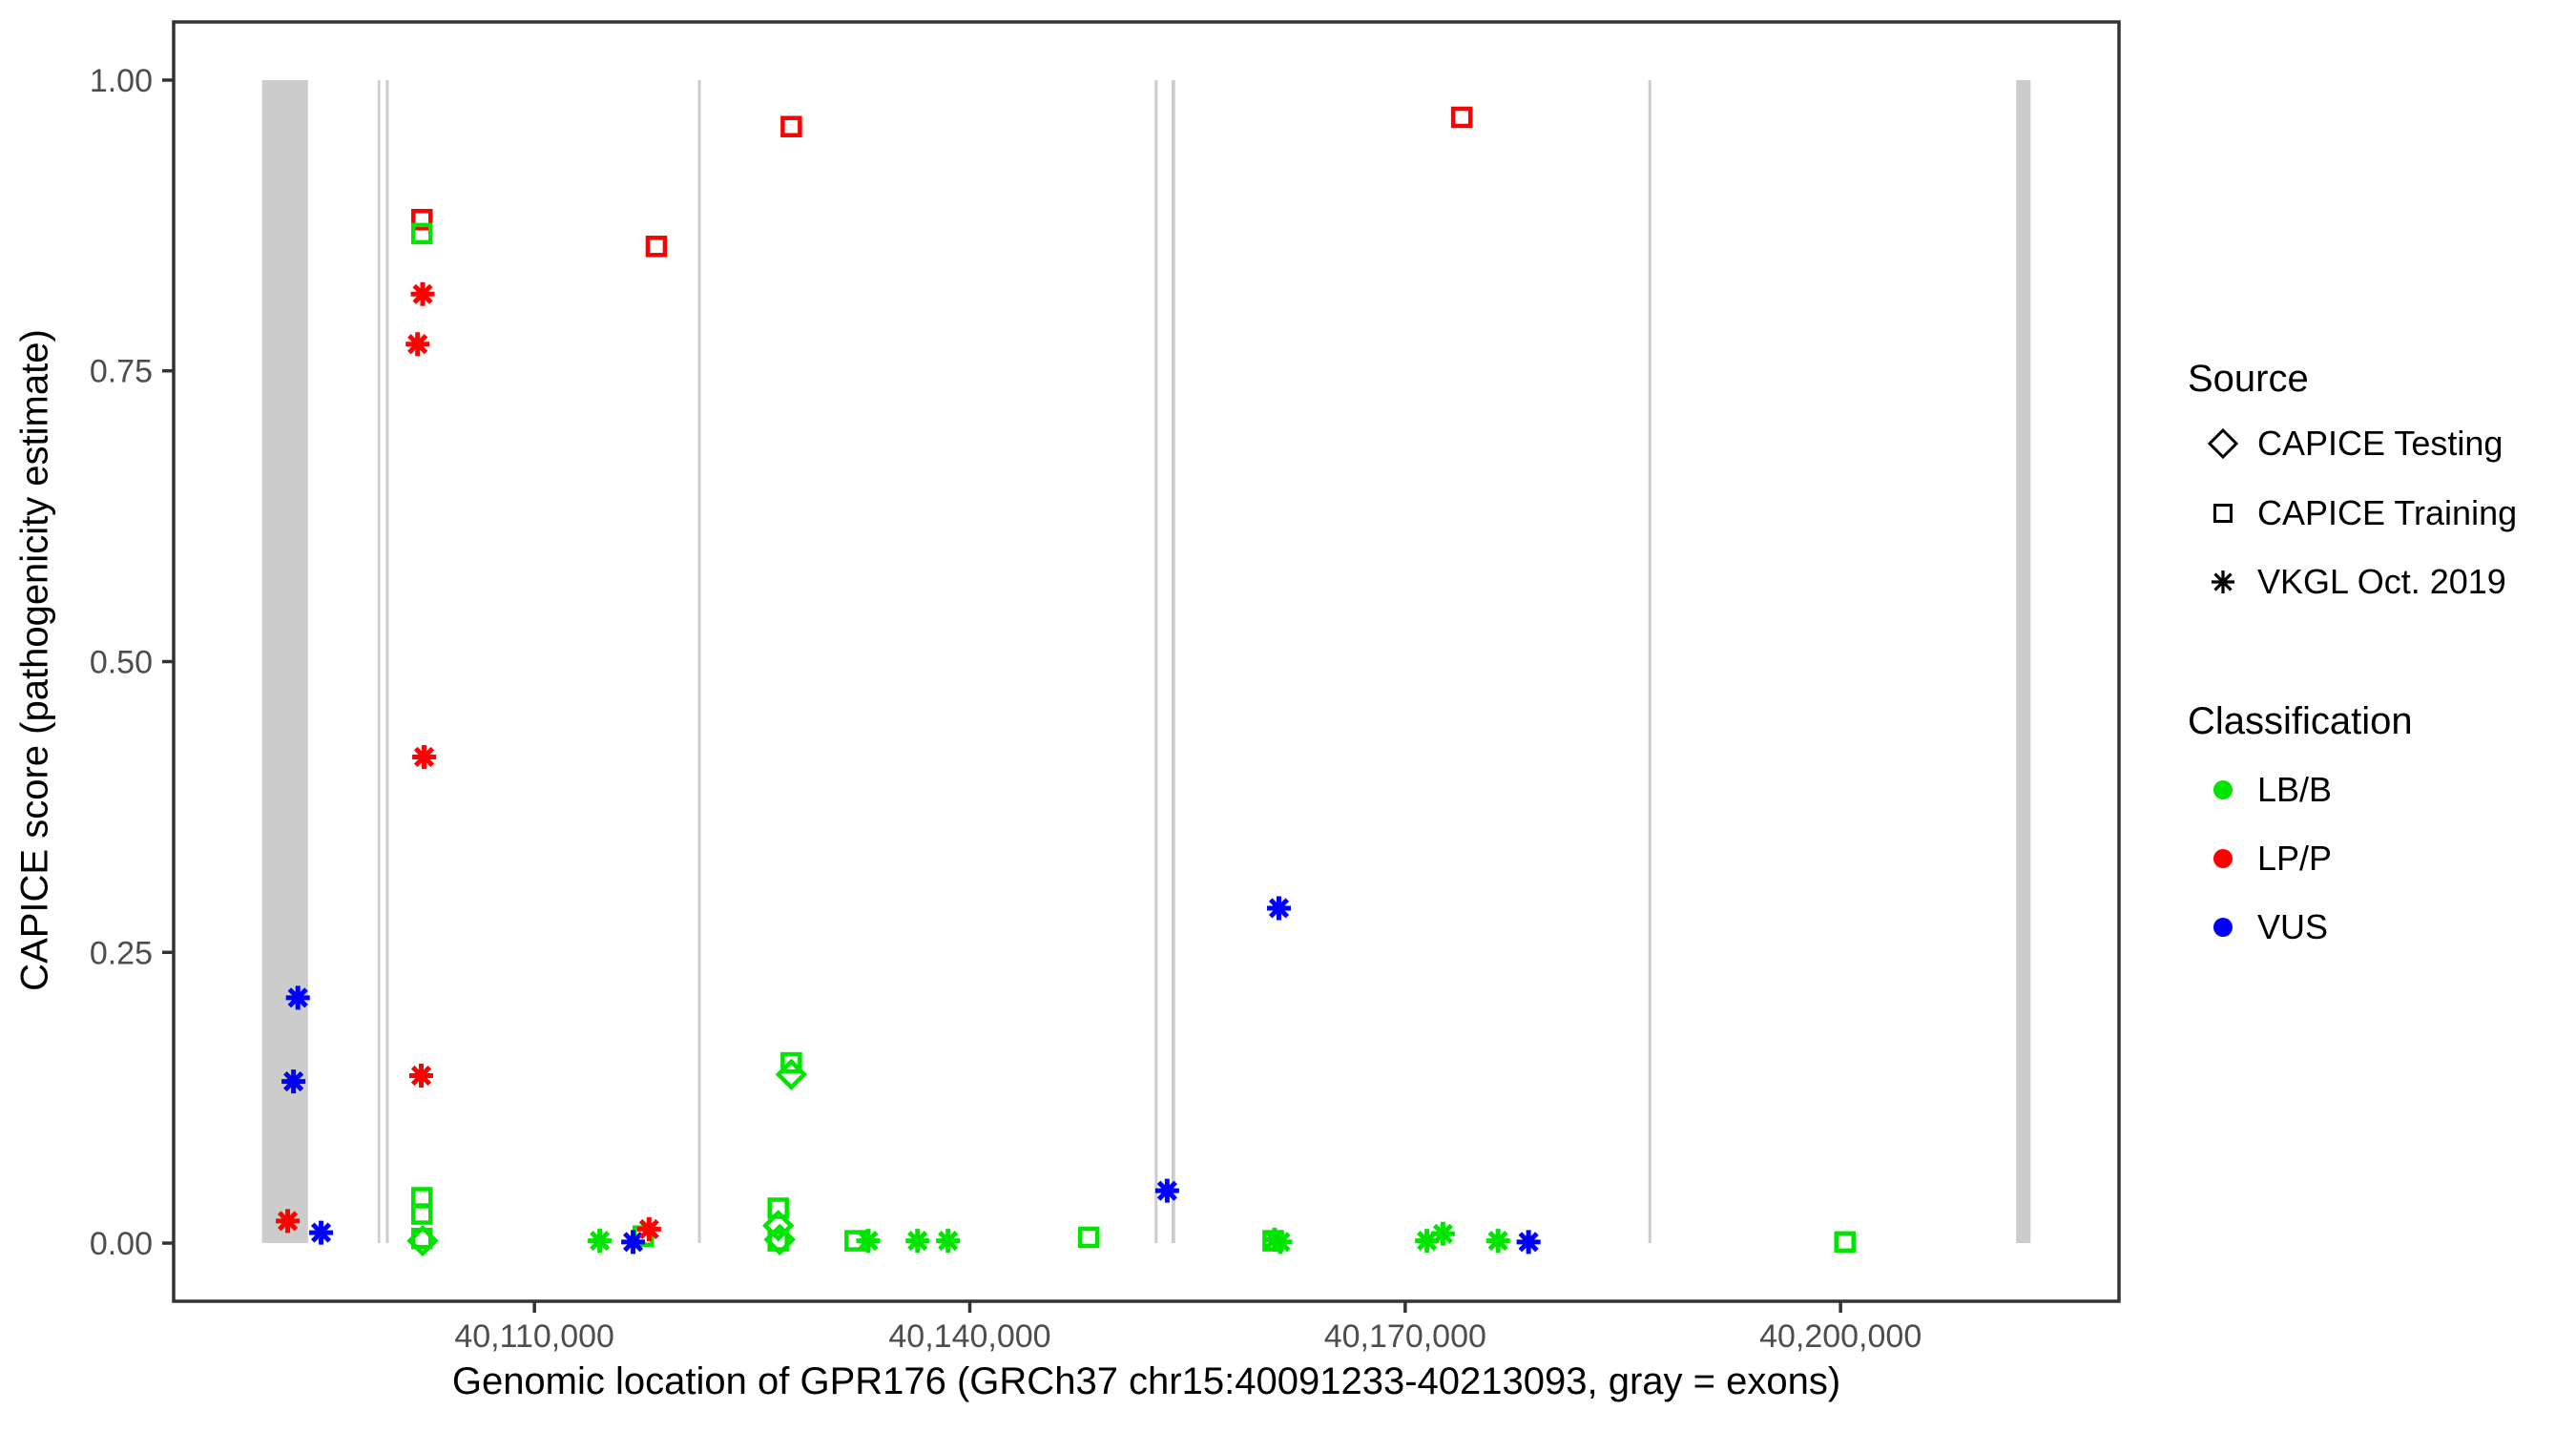 The width and height of the screenshot is (2576, 1431). Describe the element at coordinates (121, 953) in the screenshot. I see `svg-text: 0.25` at that location.